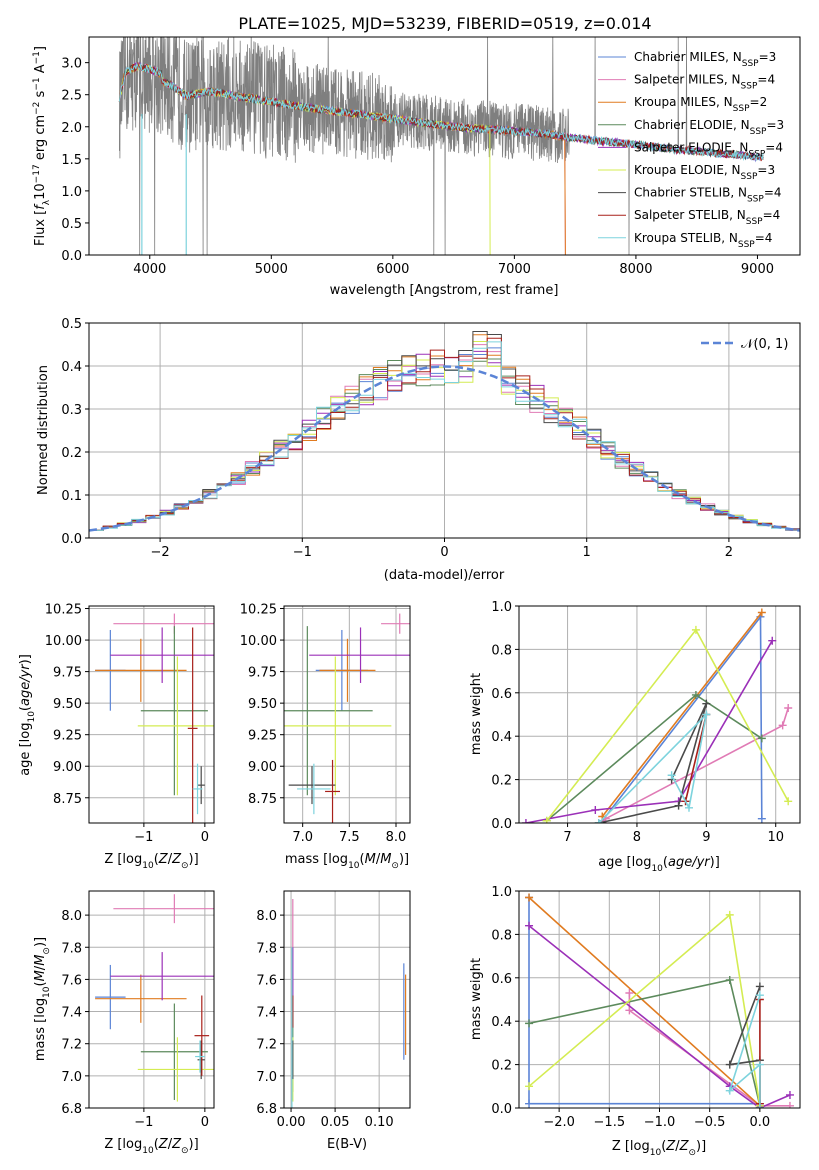 This screenshot has width=819, height=1170. What do you see at coordinates (501, 1109) in the screenshot?
I see `y-tick-label: 0.0` at bounding box center [501, 1109].